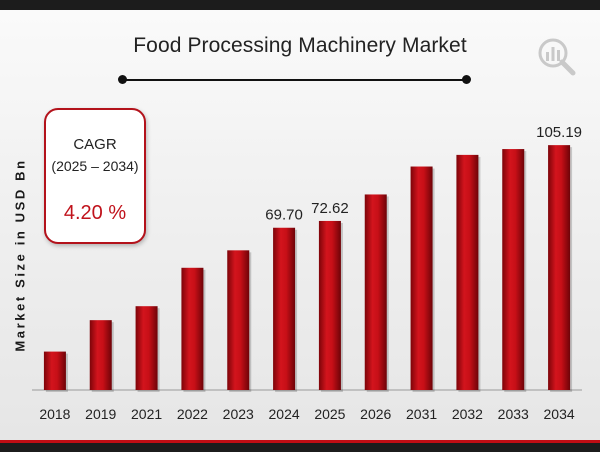 Image resolution: width=600 pixels, height=452 pixels. What do you see at coordinates (421, 414) in the screenshot?
I see `x-tick-label: 2031` at bounding box center [421, 414].